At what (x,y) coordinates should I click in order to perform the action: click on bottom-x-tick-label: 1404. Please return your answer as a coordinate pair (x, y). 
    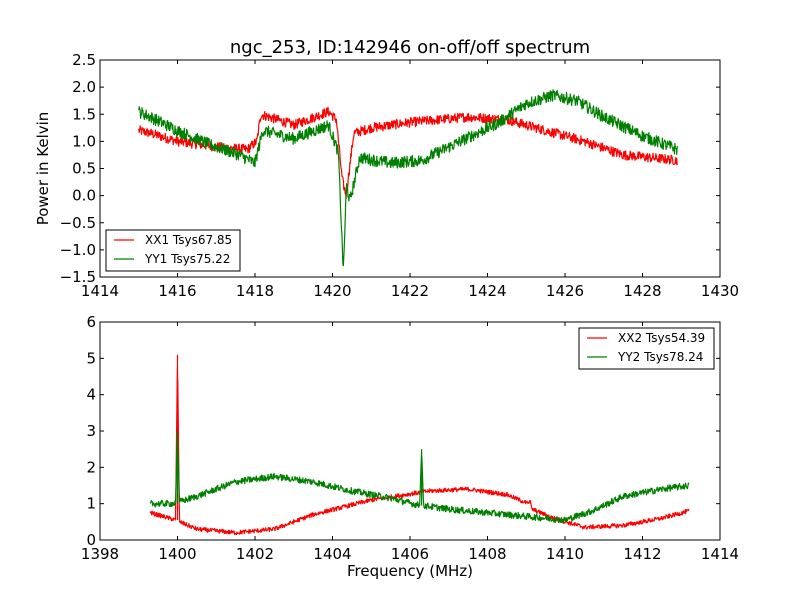
    Looking at the image, I should click on (332, 554).